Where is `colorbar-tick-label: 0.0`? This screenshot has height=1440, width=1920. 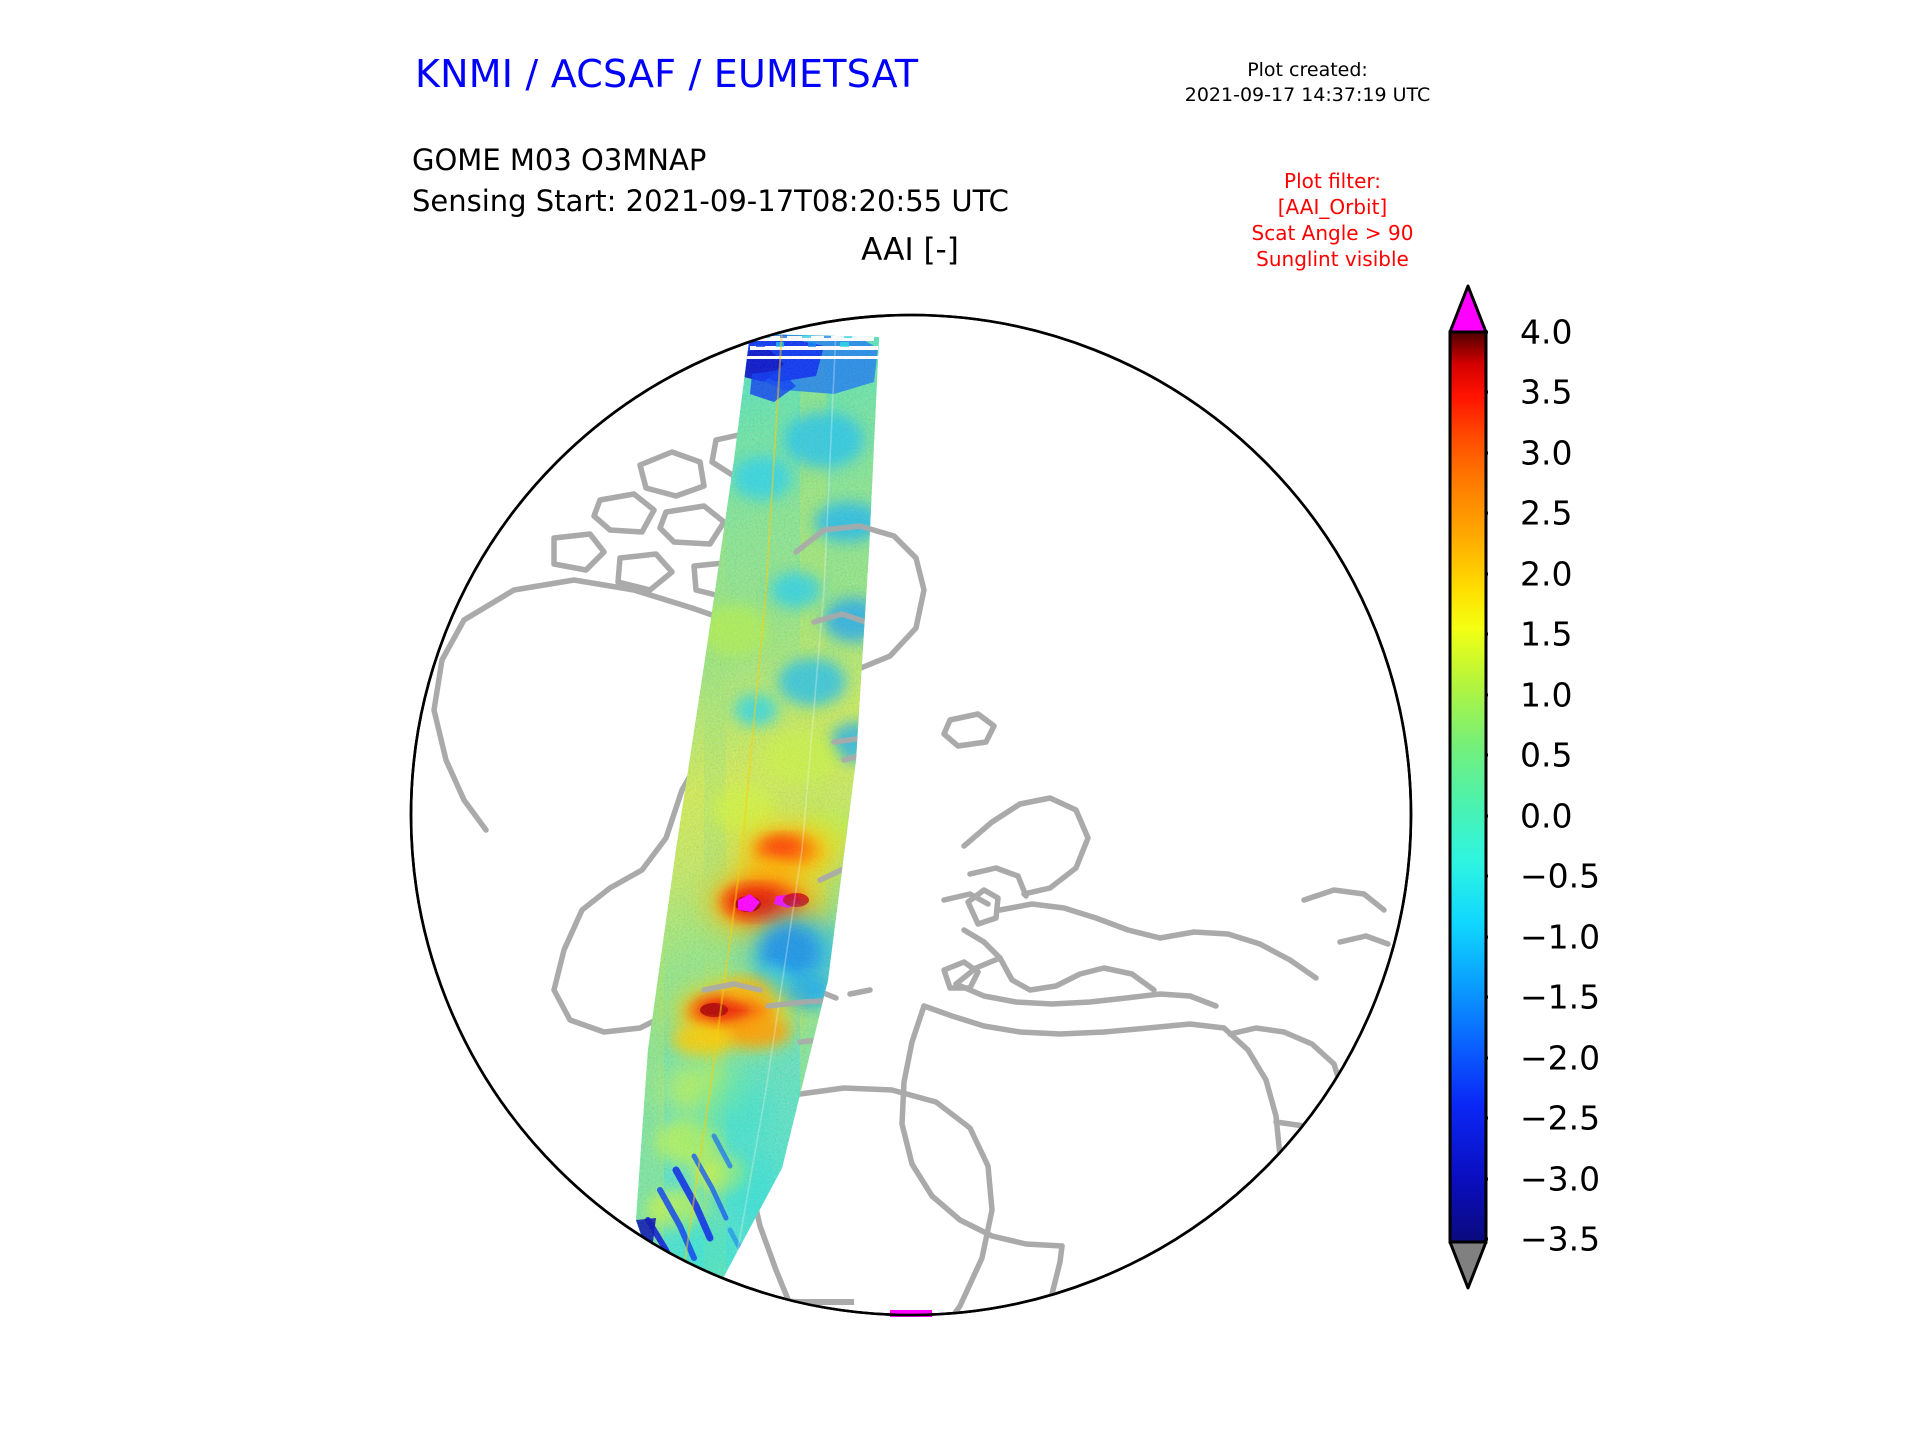
colorbar-tick-label: 0.0 is located at coordinates (1546, 816).